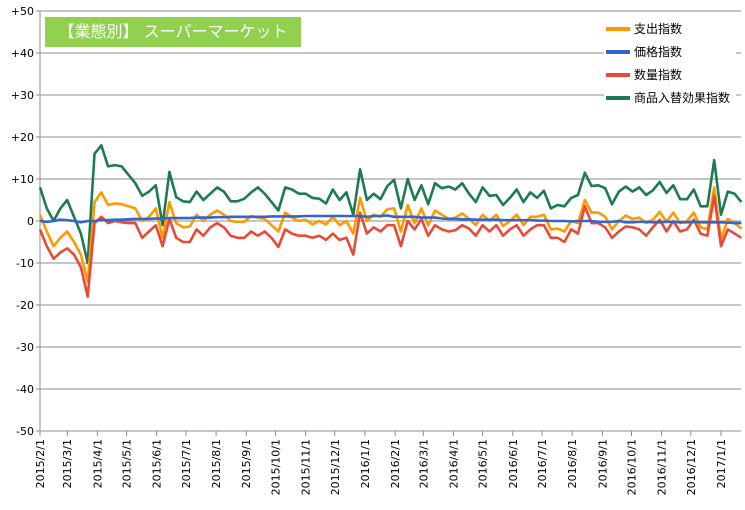  Describe the element at coordinates (67, 463) in the screenshot. I see `x-tick-label: 2015/3/1` at that location.